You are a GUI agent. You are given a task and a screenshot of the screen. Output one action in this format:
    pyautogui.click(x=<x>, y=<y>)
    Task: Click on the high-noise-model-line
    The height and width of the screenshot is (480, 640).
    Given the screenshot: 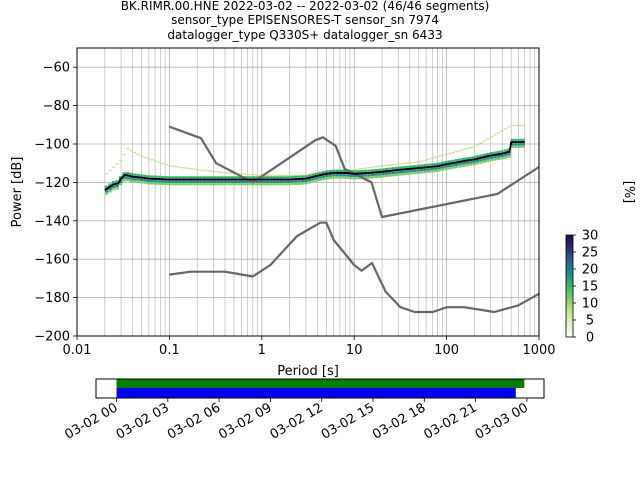 What is the action you would take?
    pyautogui.click(x=354, y=172)
    